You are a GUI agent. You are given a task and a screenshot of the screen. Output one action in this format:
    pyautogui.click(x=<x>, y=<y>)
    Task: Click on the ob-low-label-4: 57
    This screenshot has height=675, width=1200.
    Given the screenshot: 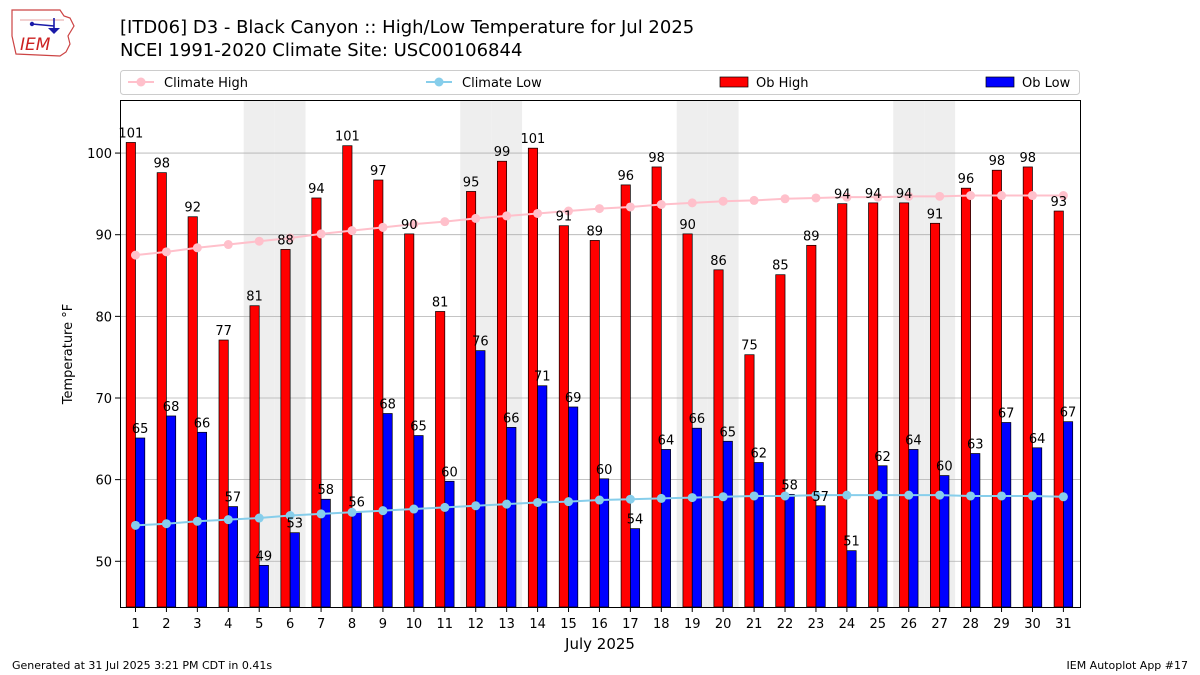 What is the action you would take?
    pyautogui.click(x=233, y=498)
    